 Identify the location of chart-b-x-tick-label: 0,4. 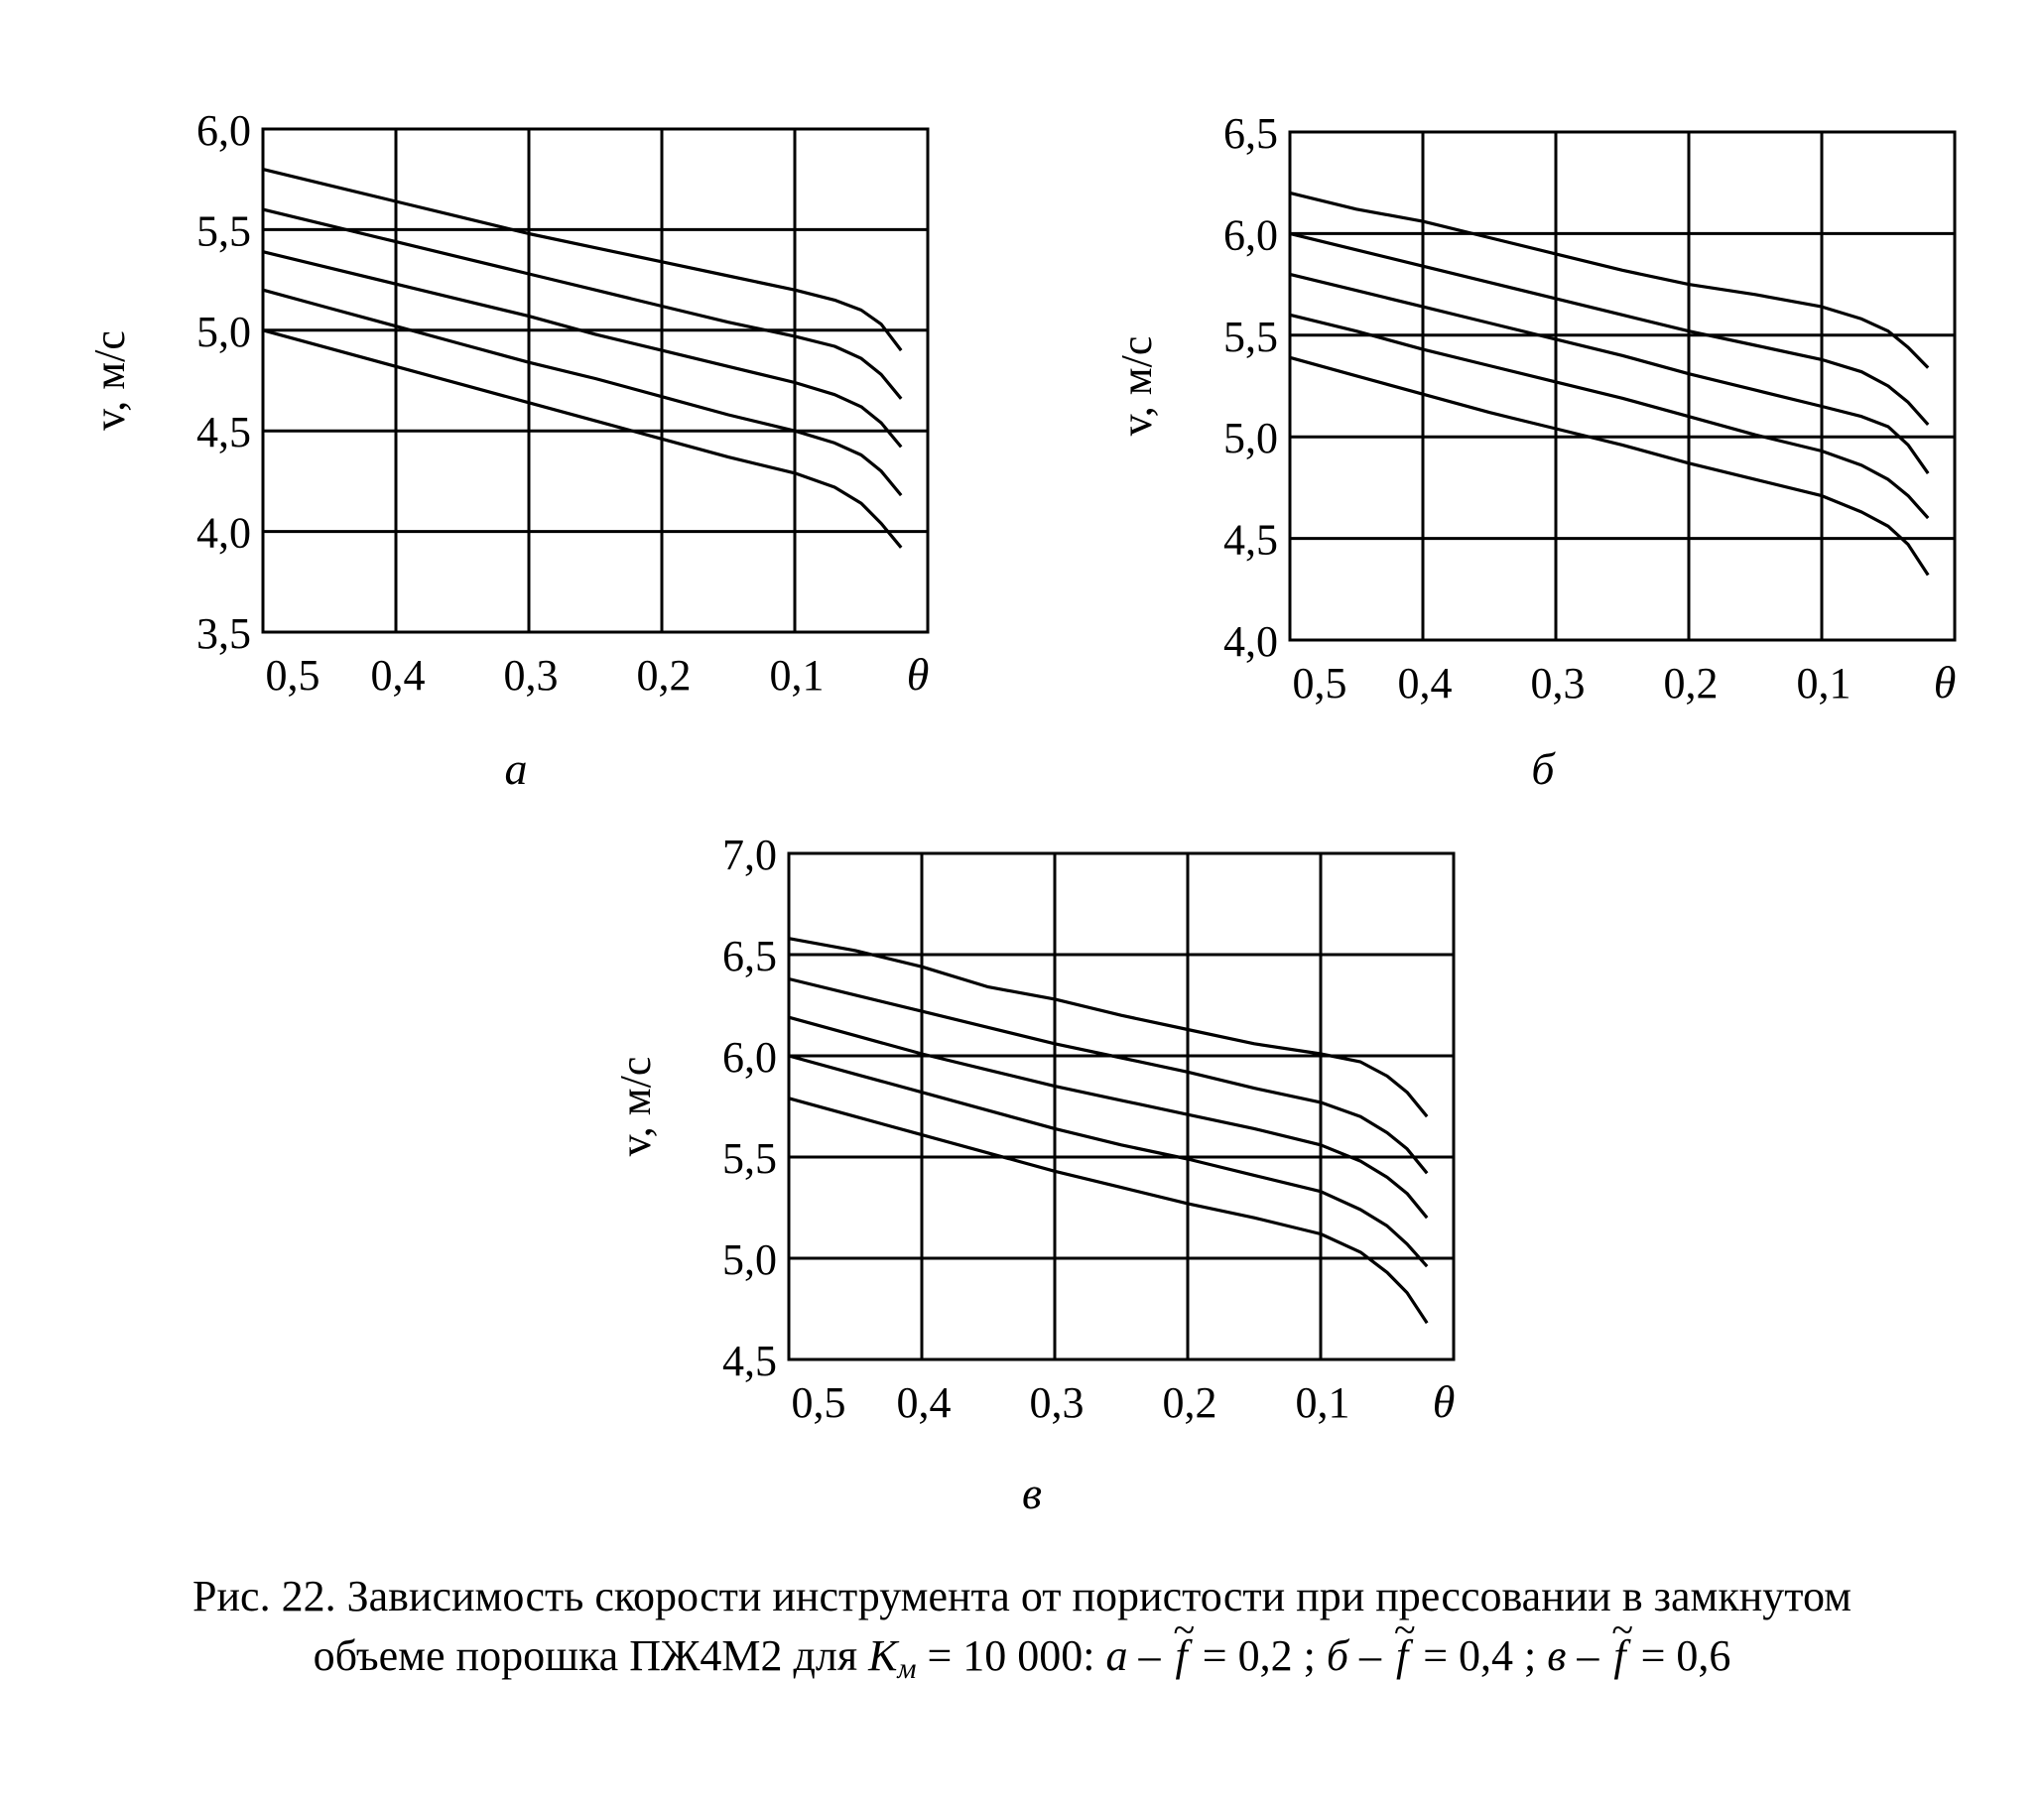
(1425, 683).